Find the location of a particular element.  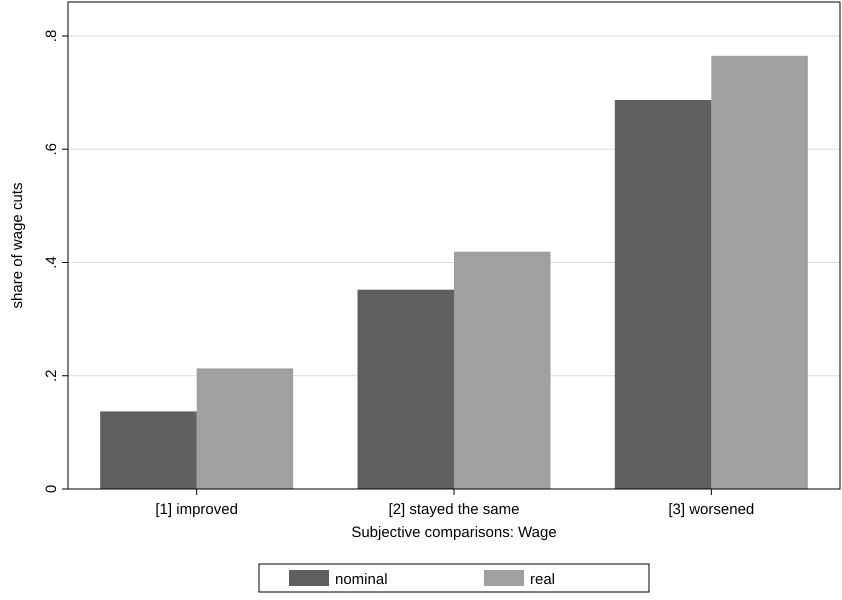

y-tick-label: .4 is located at coordinates (51, 262).